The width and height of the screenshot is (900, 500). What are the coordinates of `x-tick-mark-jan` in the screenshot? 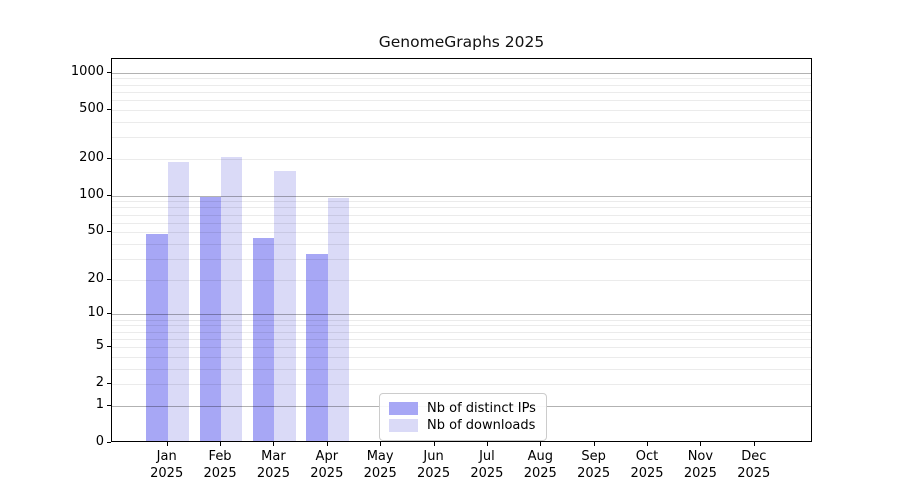 It's located at (167, 444).